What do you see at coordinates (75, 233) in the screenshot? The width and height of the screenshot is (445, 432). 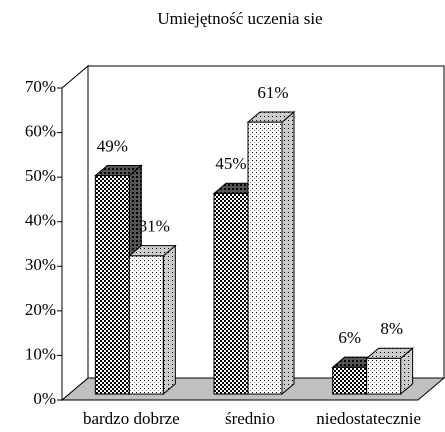 I see `side-wall` at bounding box center [75, 233].